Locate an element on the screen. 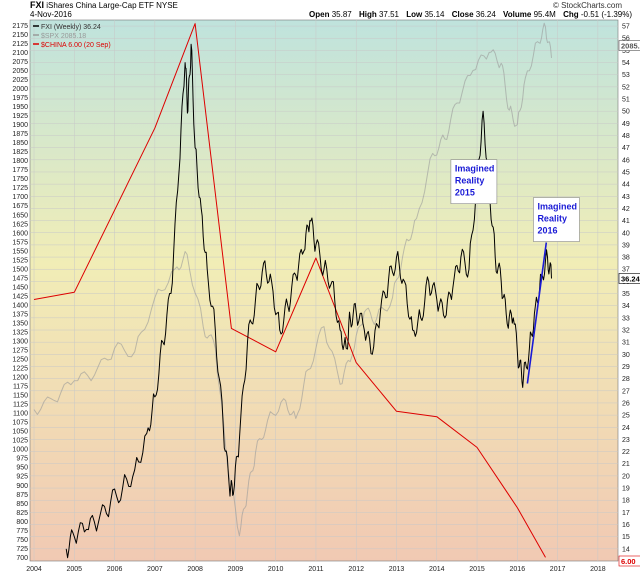 The height and width of the screenshot is (576, 640). left-tick-label: 1450 is located at coordinates (20, 287).